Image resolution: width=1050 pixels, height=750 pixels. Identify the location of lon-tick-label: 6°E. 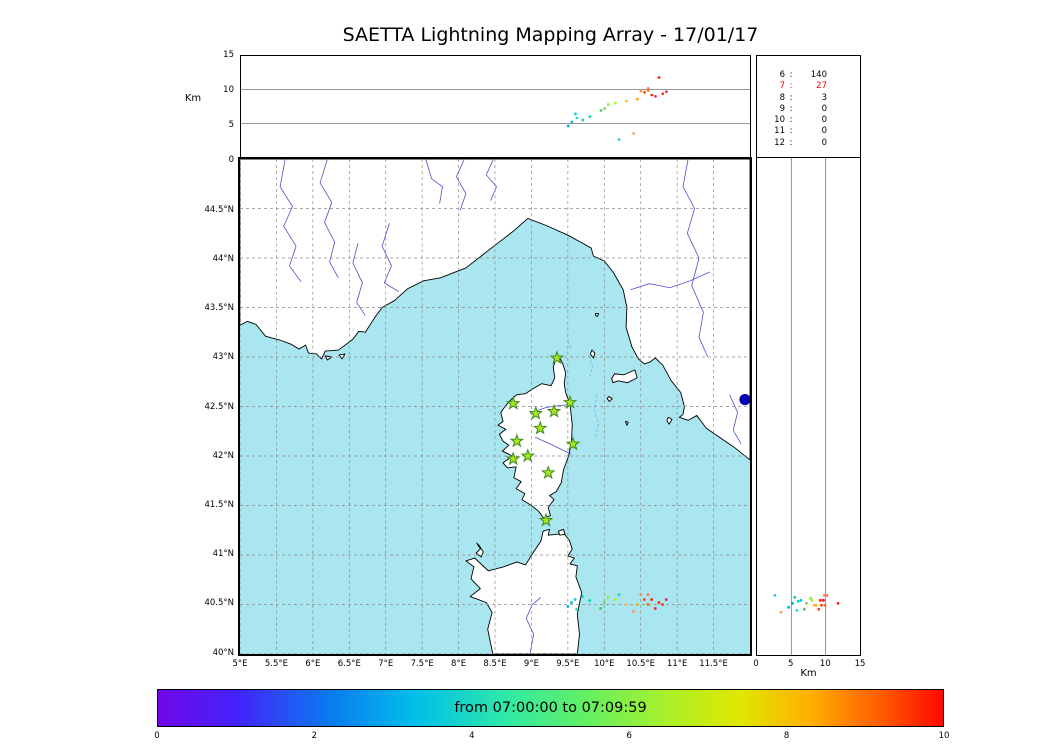
(313, 664).